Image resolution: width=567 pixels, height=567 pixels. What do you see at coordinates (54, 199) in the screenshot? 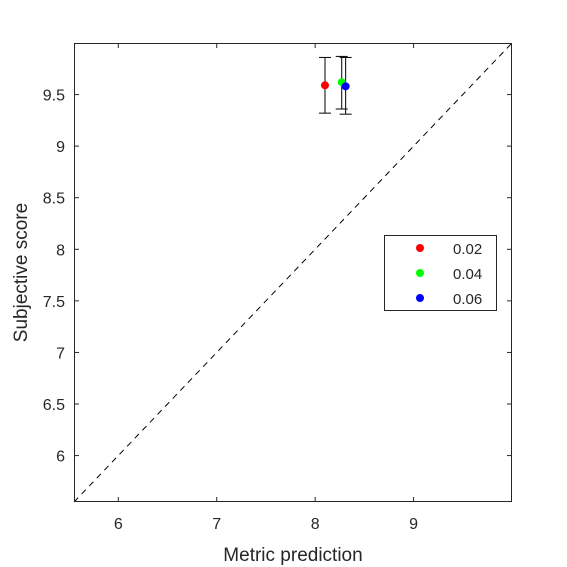
I see `y-tick-label: 8.5` at bounding box center [54, 199].